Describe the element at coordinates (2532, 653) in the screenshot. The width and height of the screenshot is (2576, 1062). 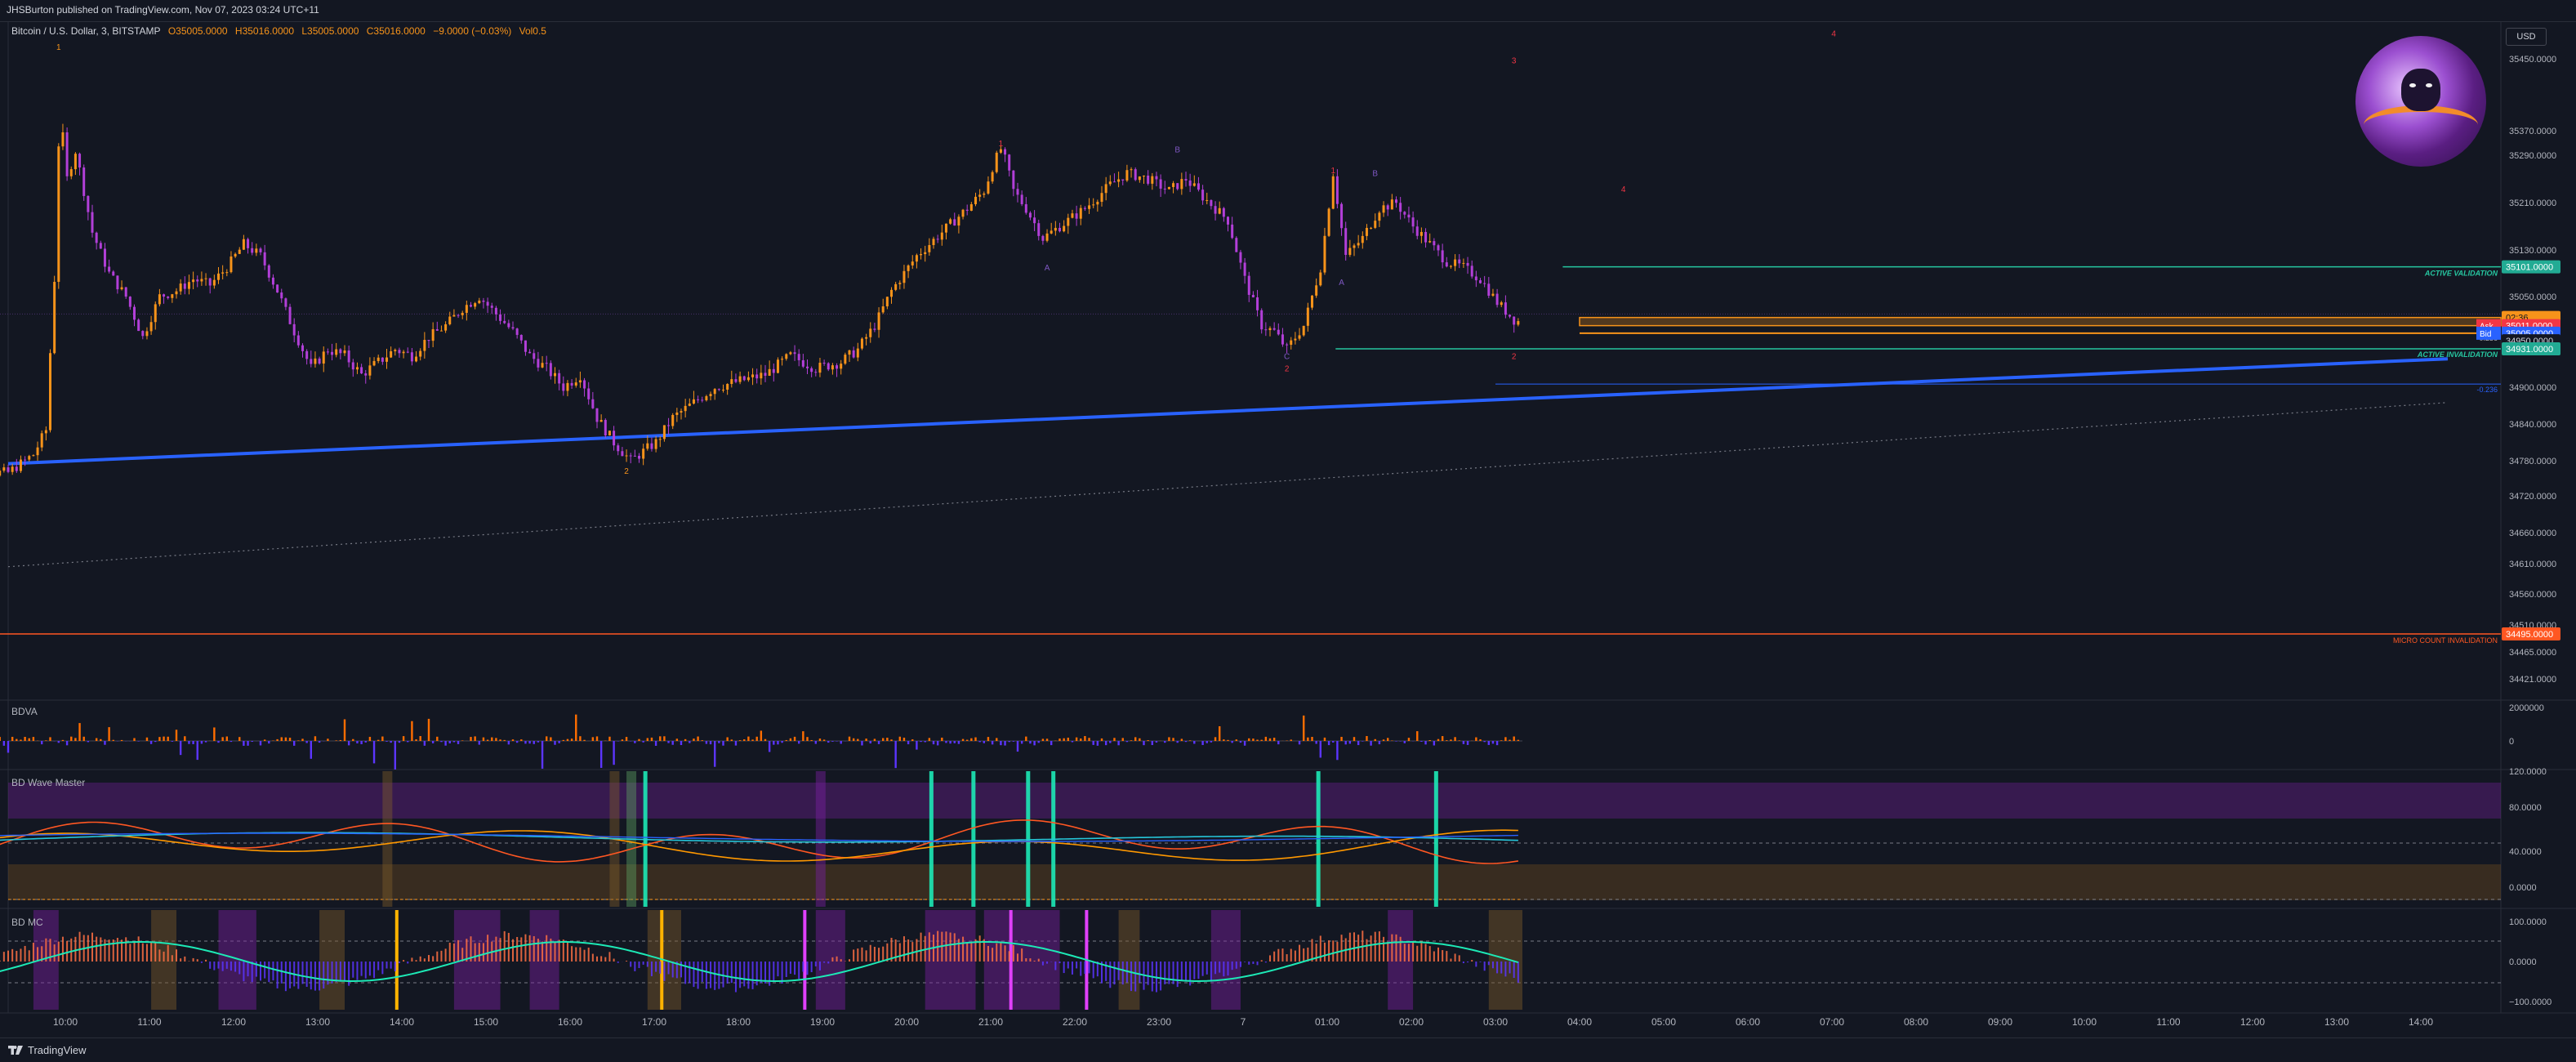
I see `price-tick-label: 34465.0000` at that location.